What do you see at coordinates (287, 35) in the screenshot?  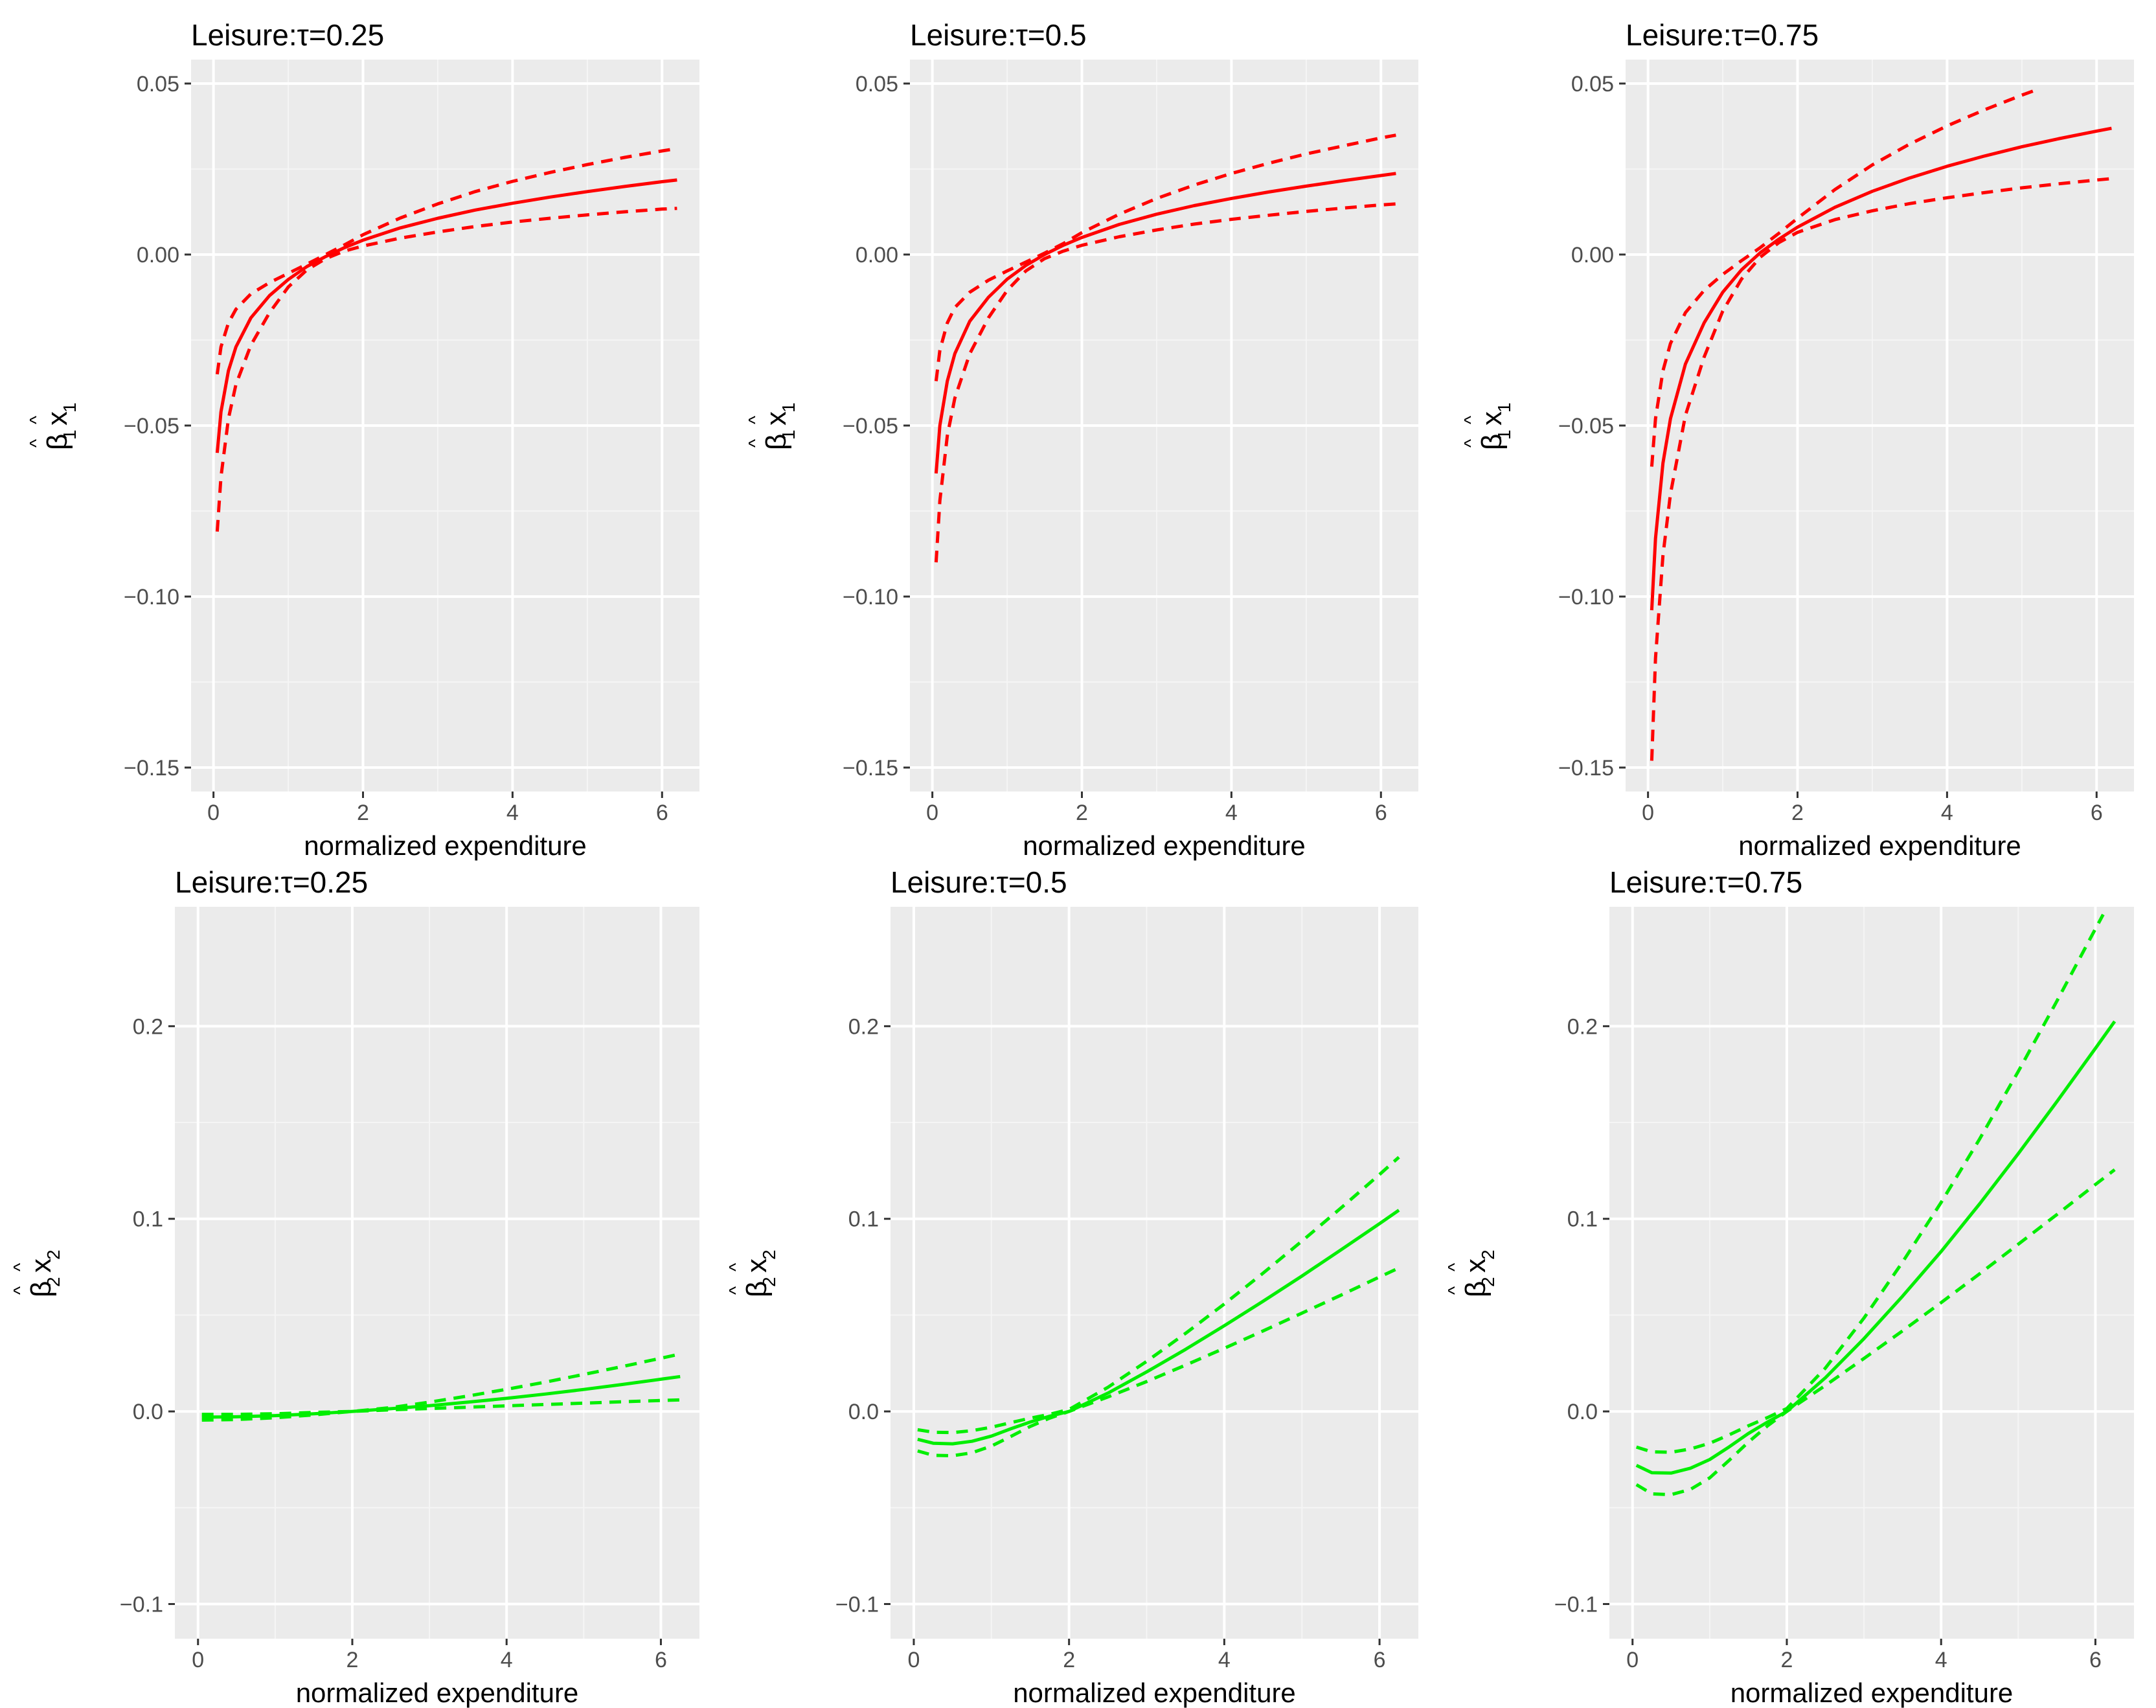 I see `panel-title: Leisure:τ=0.25` at bounding box center [287, 35].